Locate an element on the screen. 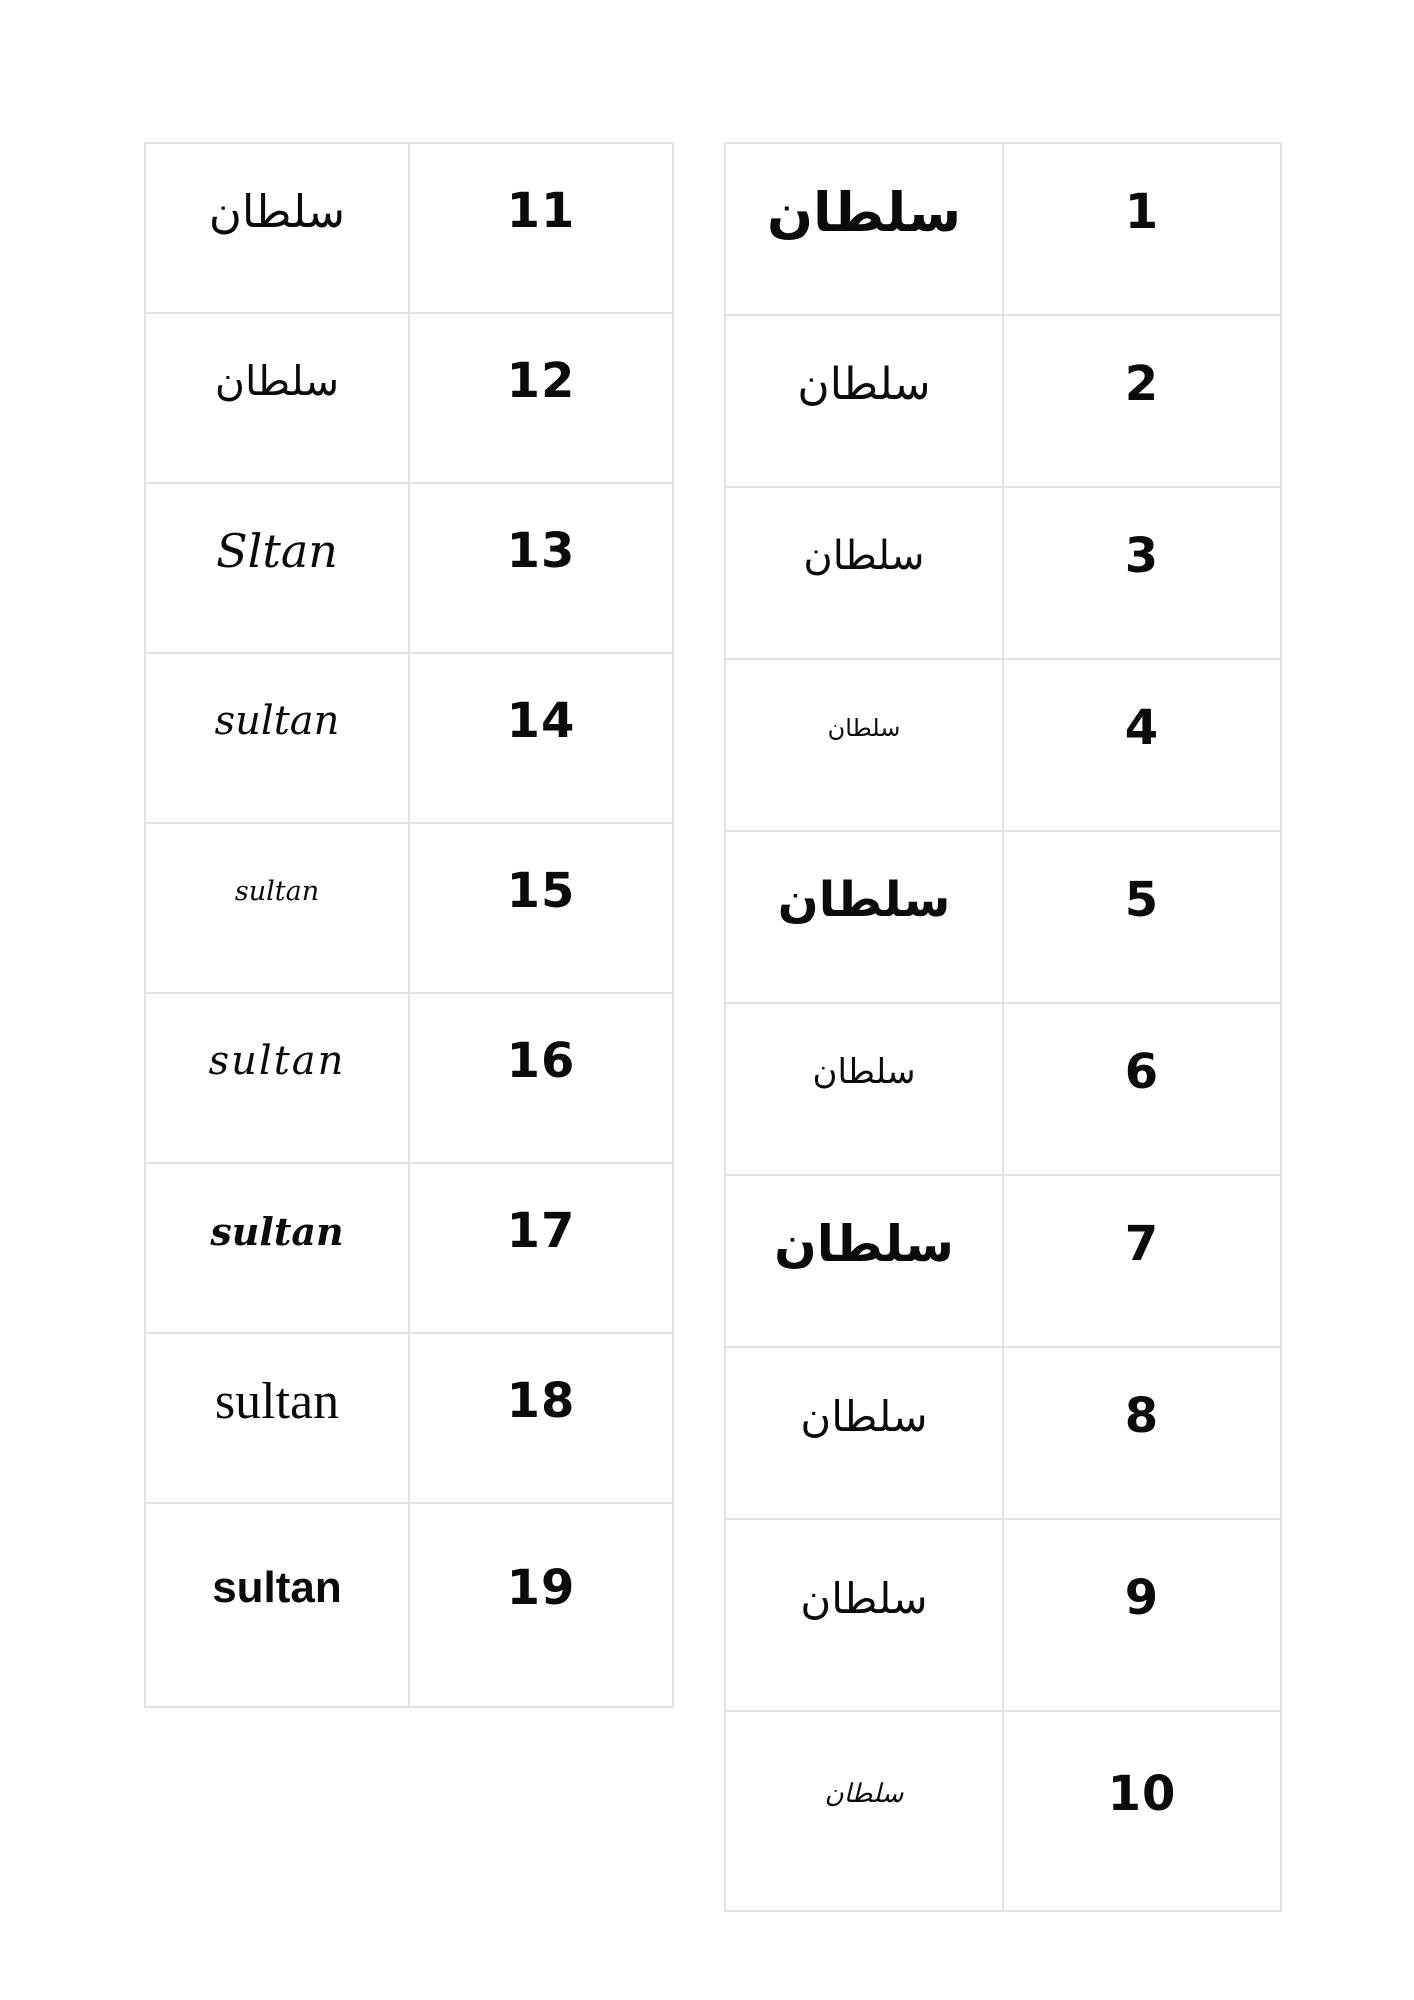 The image size is (1414, 2000). font-number-cell: 1 is located at coordinates (1142, 229).